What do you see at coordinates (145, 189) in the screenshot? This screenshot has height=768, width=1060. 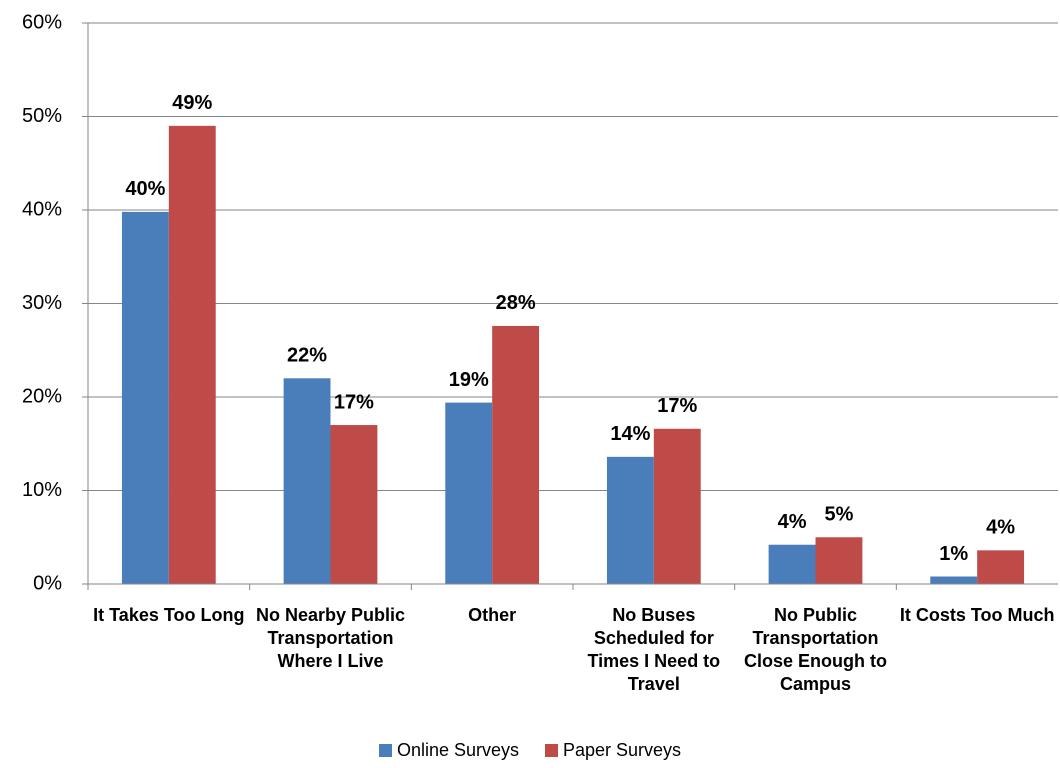 I see `data-label: 40%` at bounding box center [145, 189].